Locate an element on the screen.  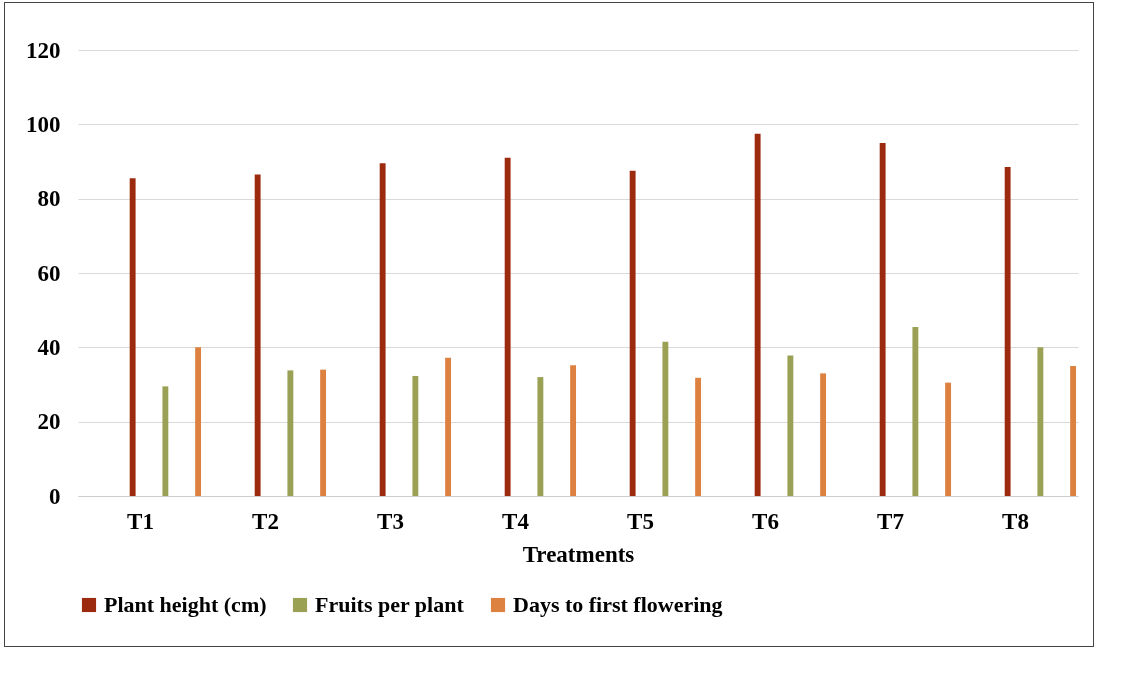
x-tick-label: T1 is located at coordinates (140, 521).